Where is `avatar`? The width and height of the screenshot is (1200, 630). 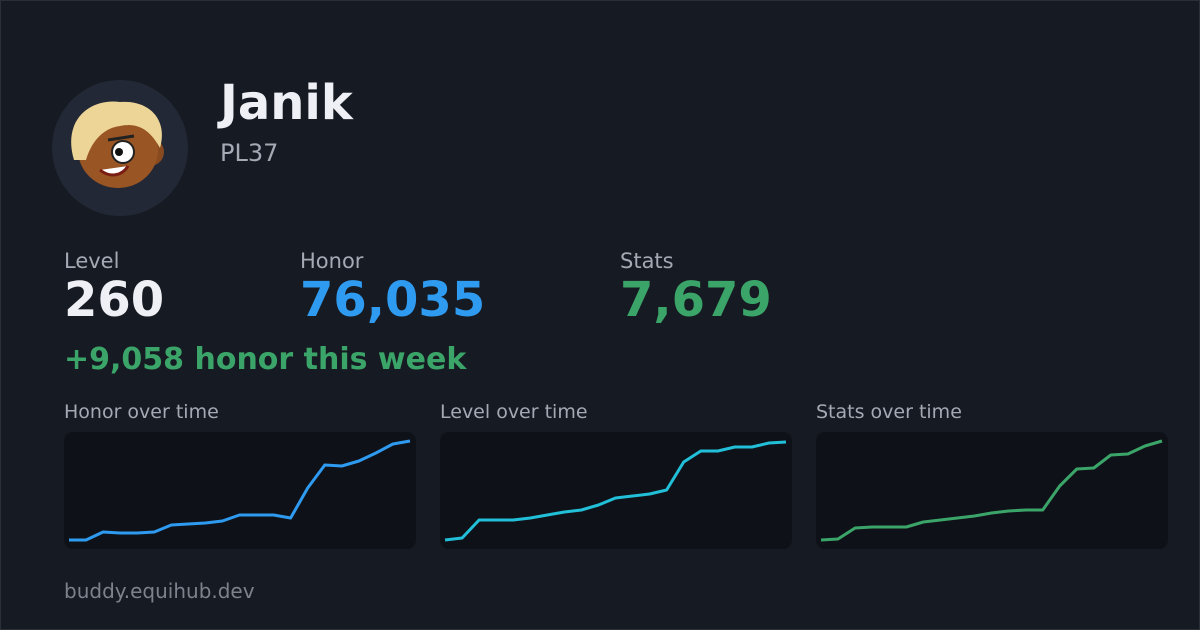
avatar is located at coordinates (120, 148).